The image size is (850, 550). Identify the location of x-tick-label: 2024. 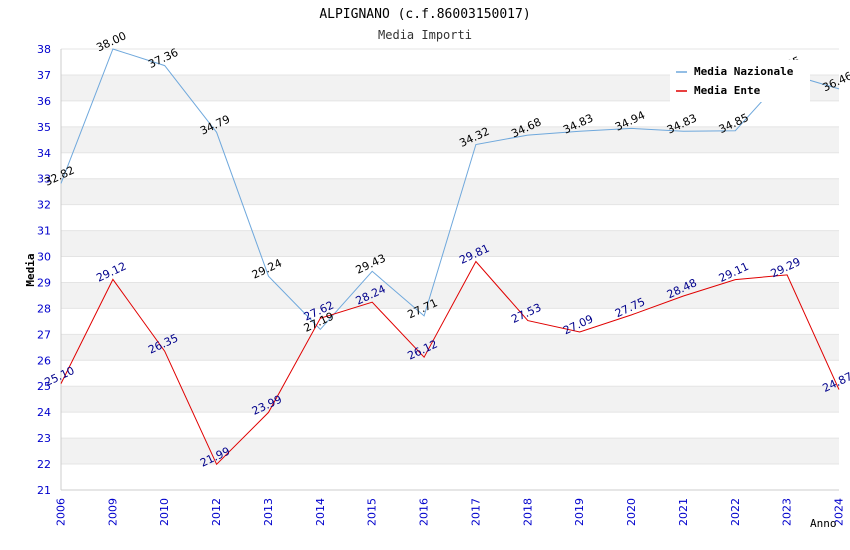
(839, 512).